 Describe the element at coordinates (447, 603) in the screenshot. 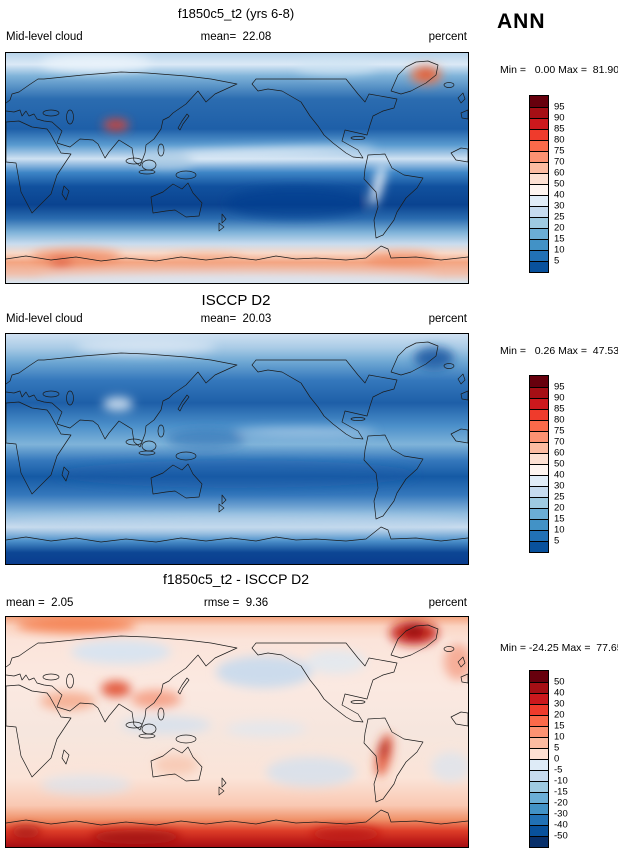

I see `panel3-units-label: percent` at that location.